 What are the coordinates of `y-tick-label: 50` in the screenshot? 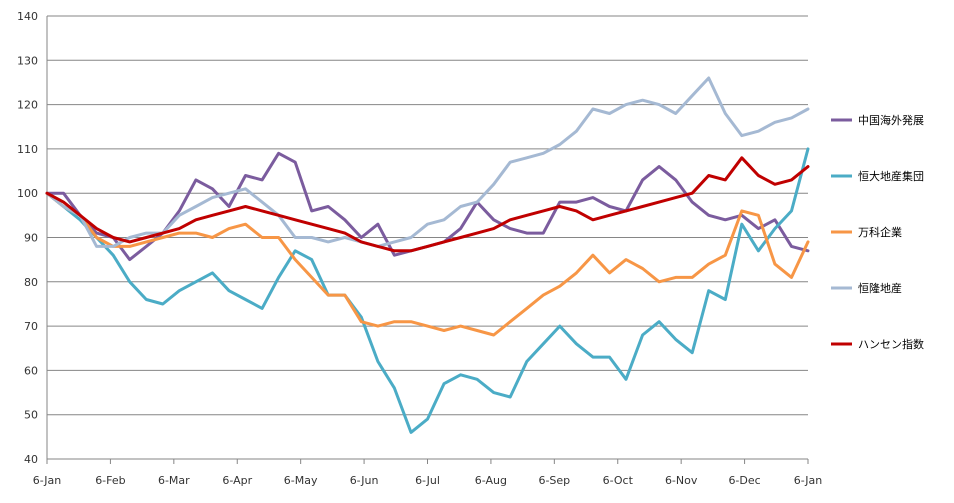 It's located at (31, 415).